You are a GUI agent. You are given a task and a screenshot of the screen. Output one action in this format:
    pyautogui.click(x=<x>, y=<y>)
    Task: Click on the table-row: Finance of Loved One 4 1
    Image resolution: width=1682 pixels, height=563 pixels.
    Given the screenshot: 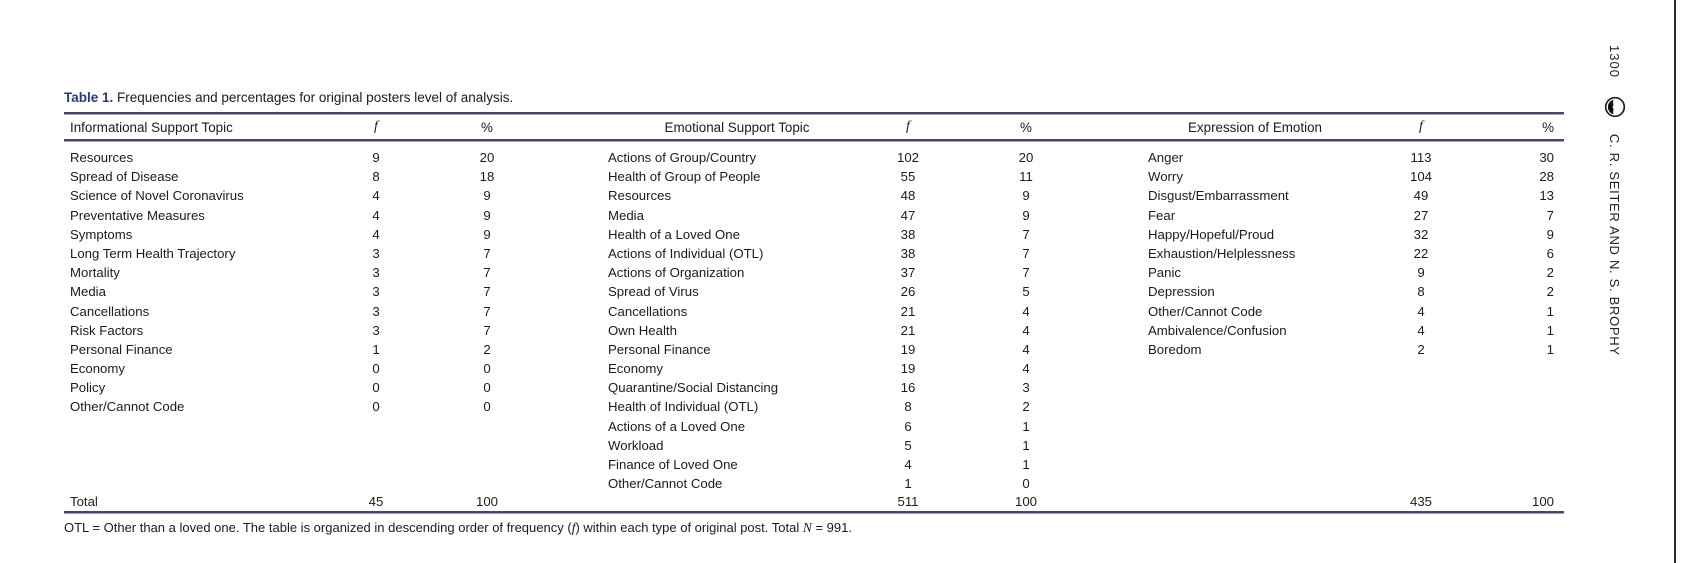 What is the action you would take?
    pyautogui.click(x=814, y=464)
    